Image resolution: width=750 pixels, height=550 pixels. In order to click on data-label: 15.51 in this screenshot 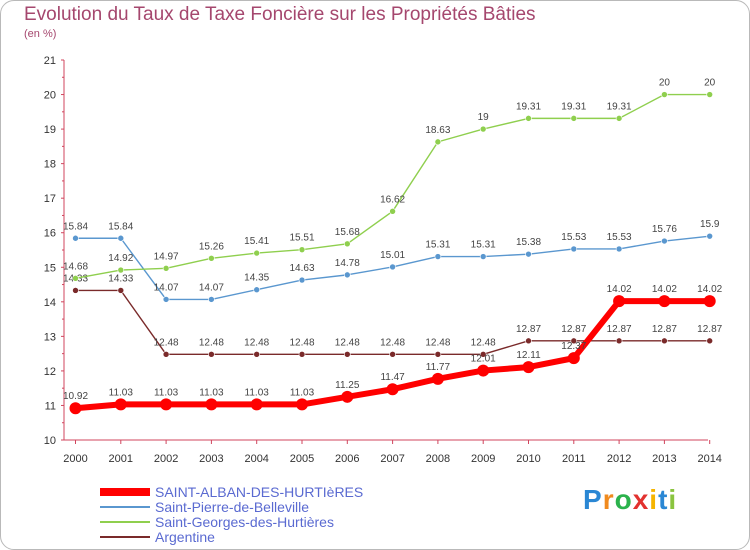, I will do `click(301, 238)`.